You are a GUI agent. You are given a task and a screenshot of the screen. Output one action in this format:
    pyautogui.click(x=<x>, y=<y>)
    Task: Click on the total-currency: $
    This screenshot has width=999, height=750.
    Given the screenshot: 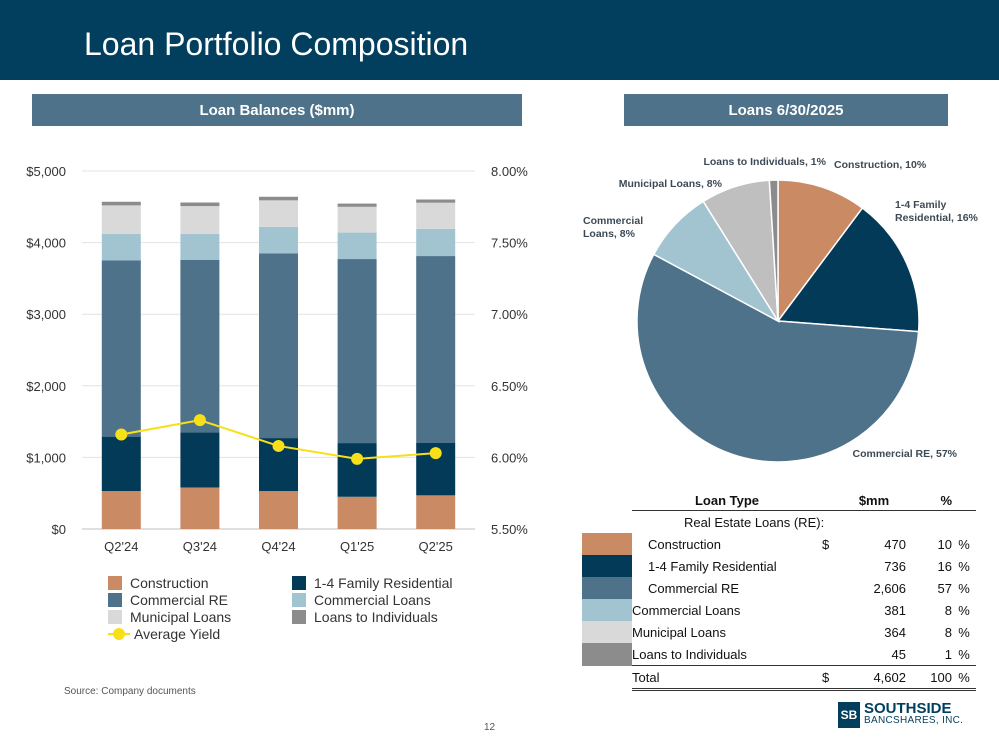 What is the action you would take?
    pyautogui.click(x=832, y=678)
    